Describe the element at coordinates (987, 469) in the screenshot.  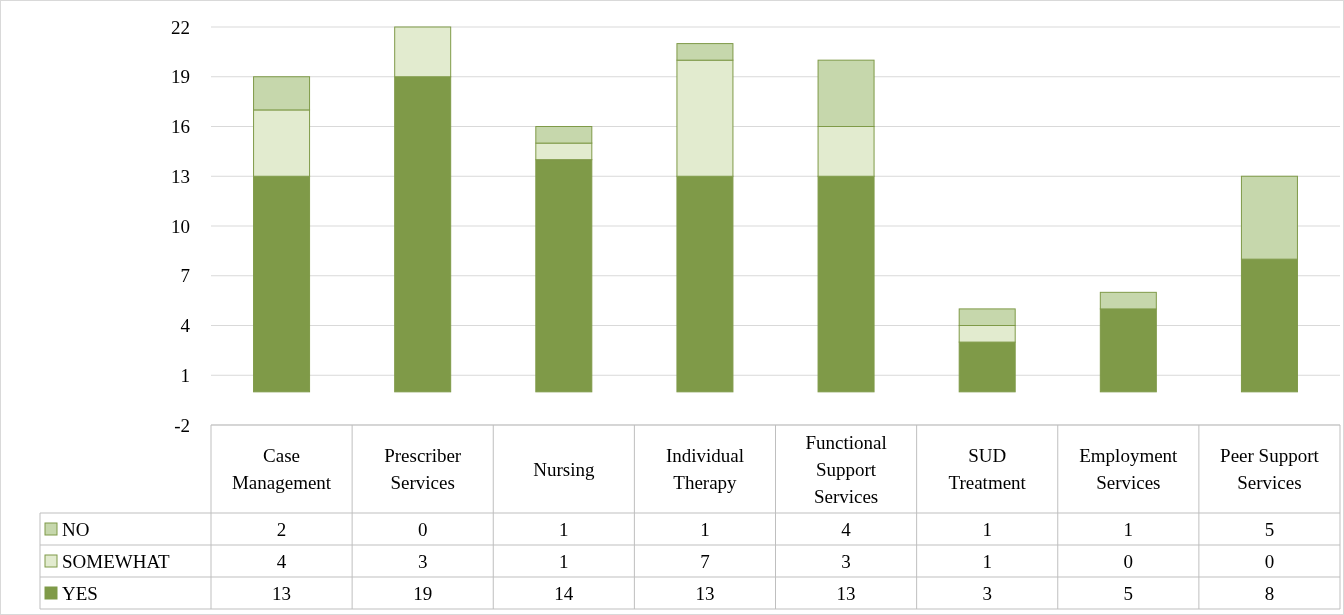
I see `x-tick-label: SUD Treatment` at that location.